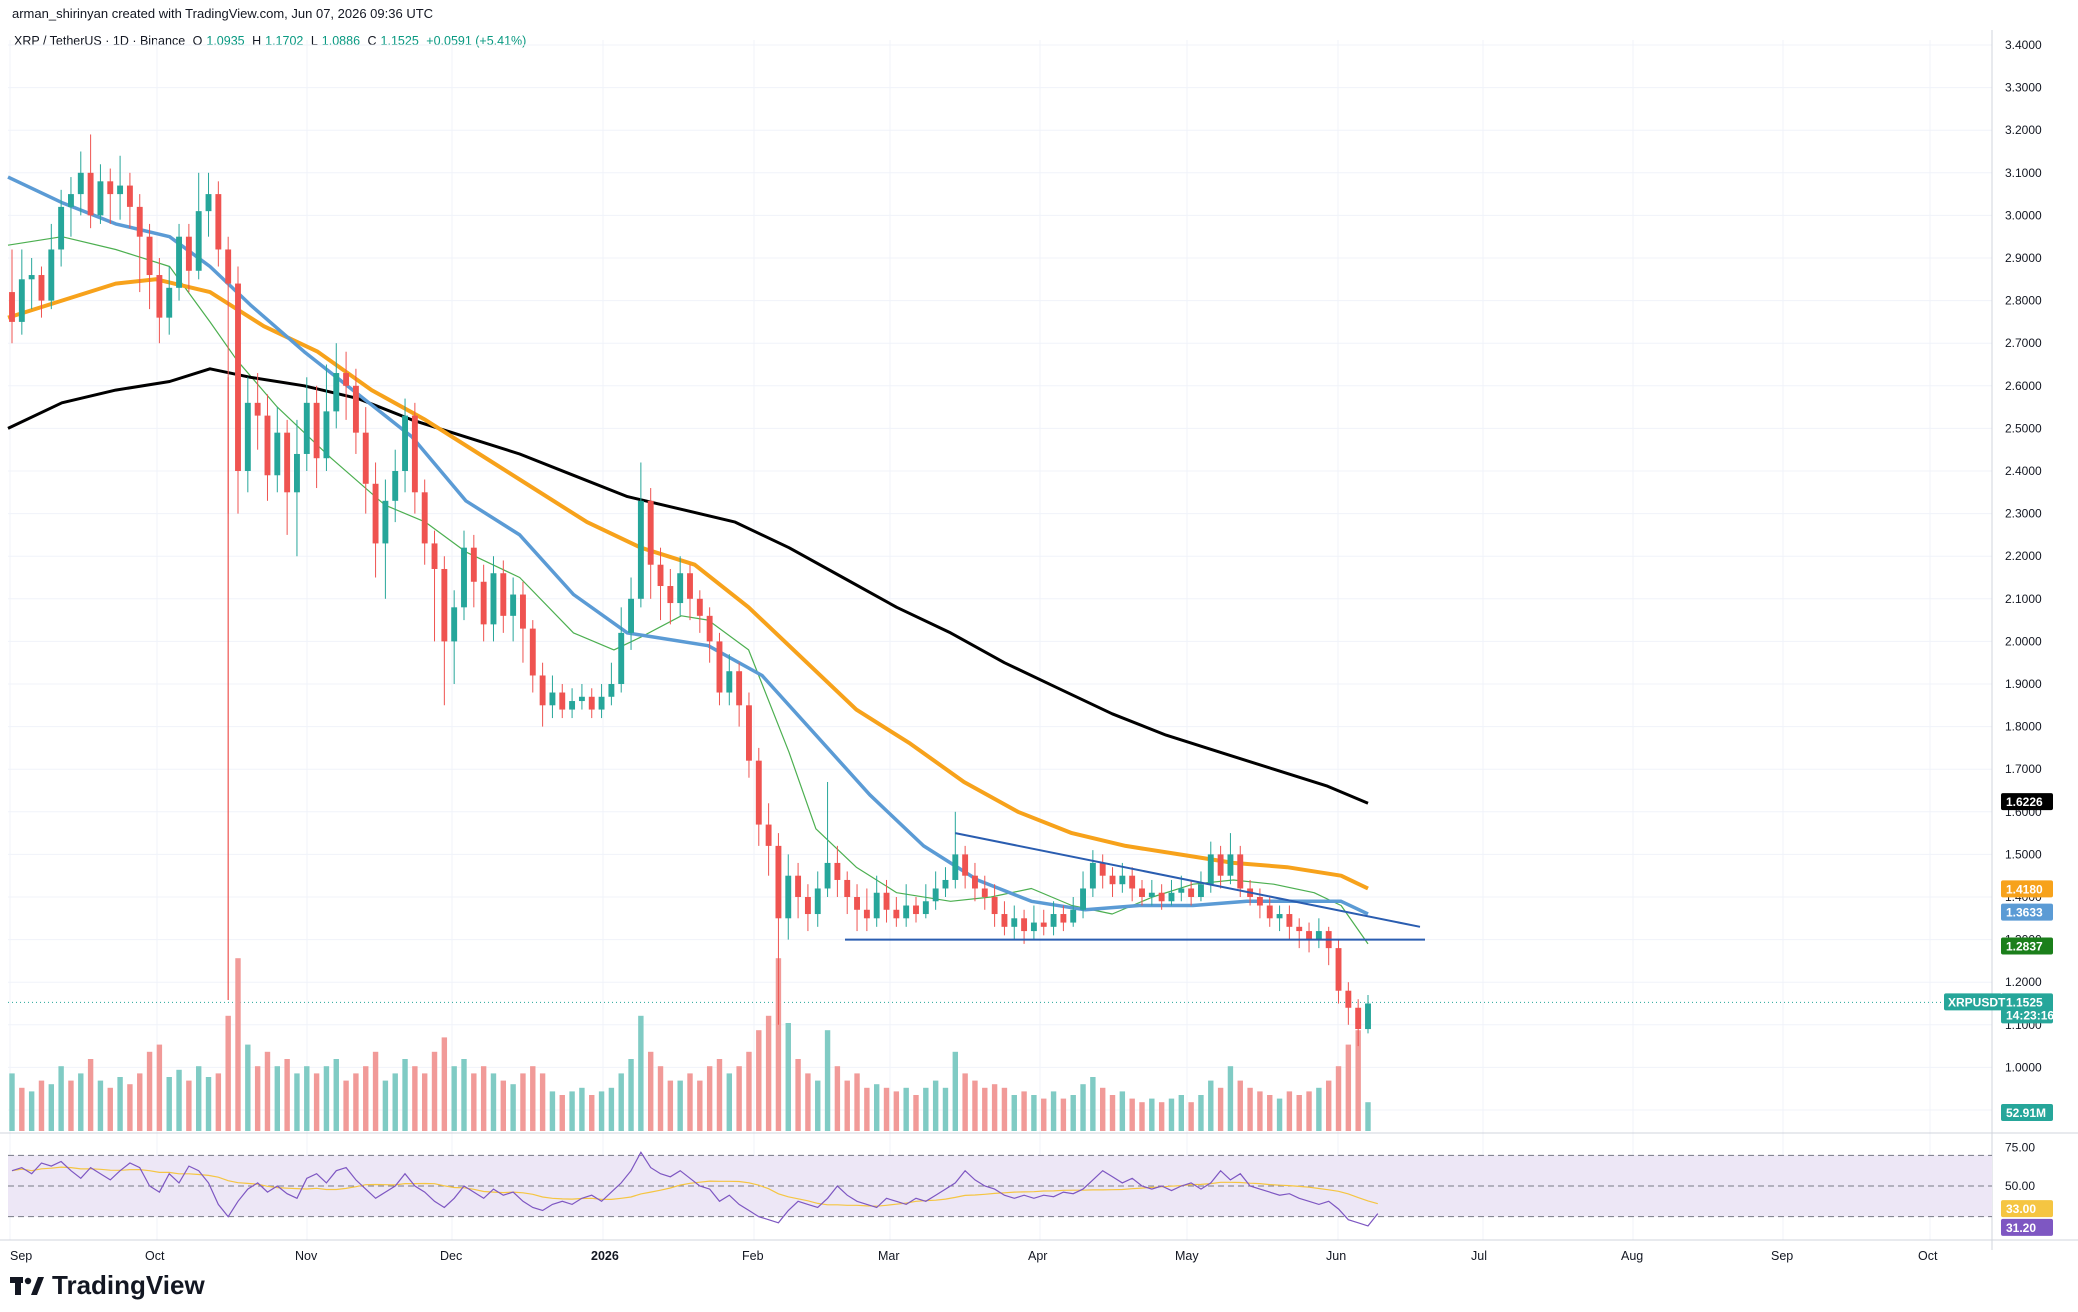  What do you see at coordinates (2020, 1186) in the screenshot?
I see `rsi-tick-label: 50.00` at bounding box center [2020, 1186].